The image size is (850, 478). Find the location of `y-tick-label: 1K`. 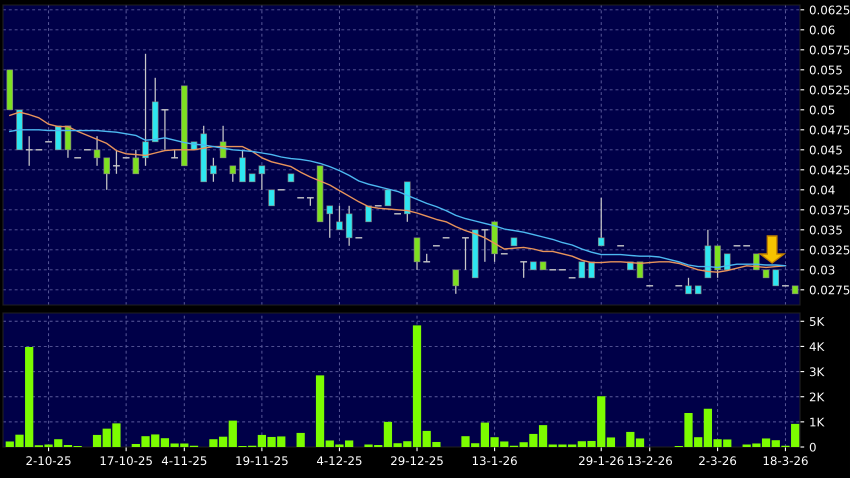

y-tick-label: 1K is located at coordinates (817, 422).